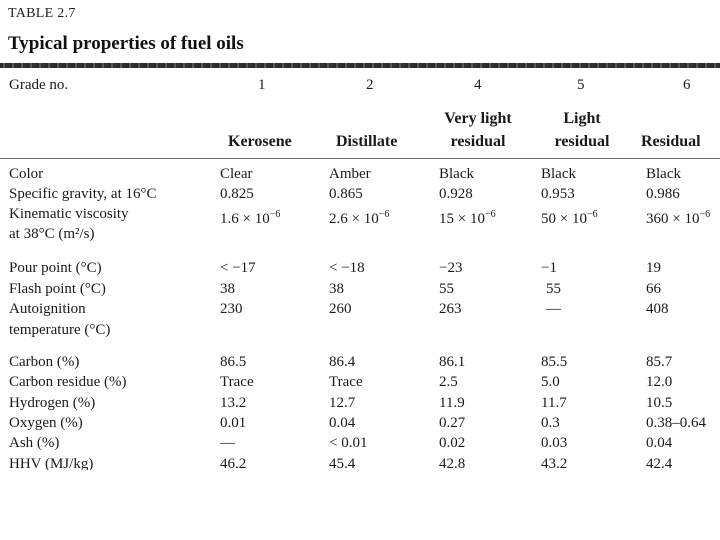 The width and height of the screenshot is (720, 540). I want to click on cell-flash-2: 38, so click(336, 289).